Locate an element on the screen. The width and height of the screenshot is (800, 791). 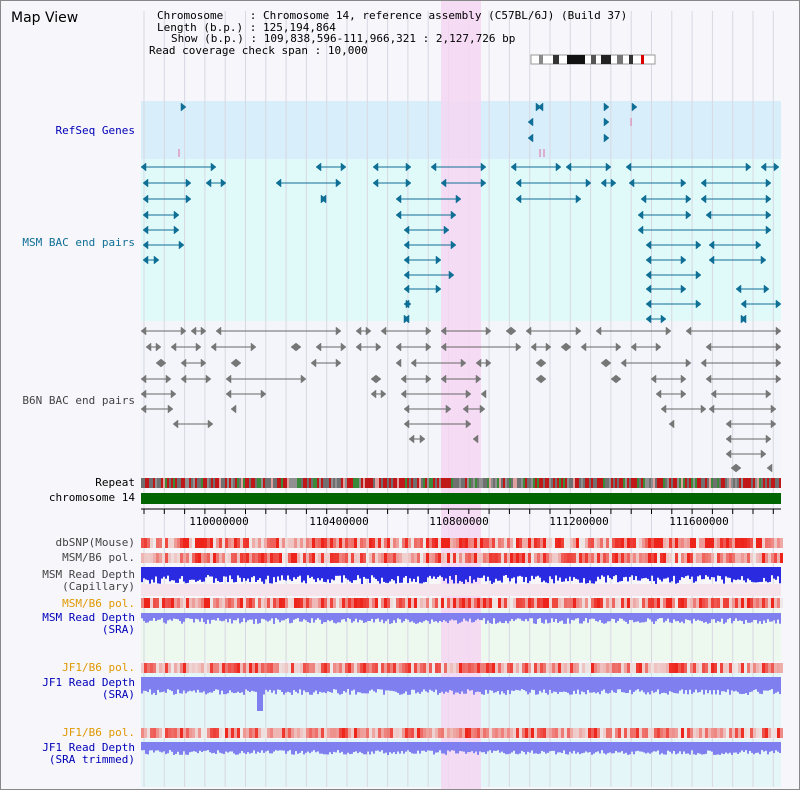
track-label-jf1-b6-pol: JF1/B6 pol. is located at coordinates (98, 667).